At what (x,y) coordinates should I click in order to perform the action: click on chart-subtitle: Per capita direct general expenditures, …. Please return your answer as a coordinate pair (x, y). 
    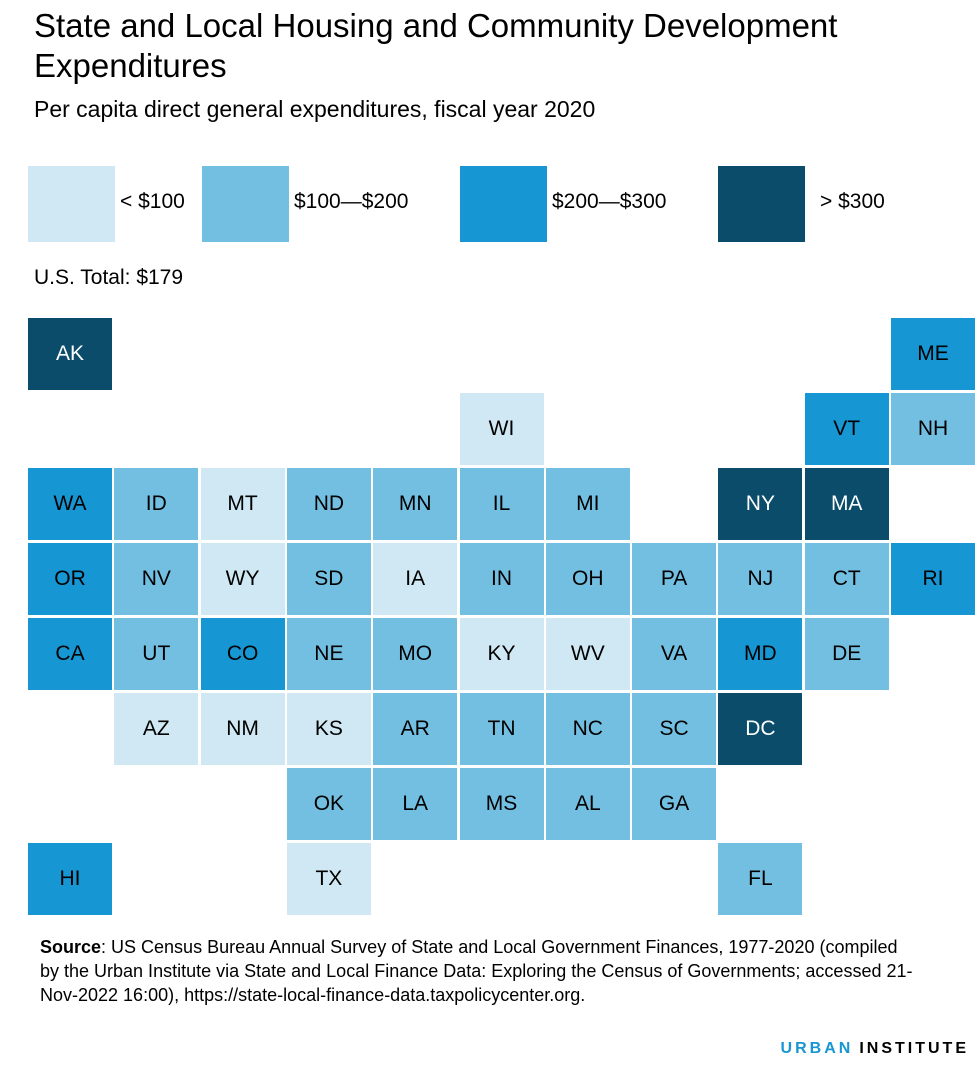
    Looking at the image, I should click on (315, 109).